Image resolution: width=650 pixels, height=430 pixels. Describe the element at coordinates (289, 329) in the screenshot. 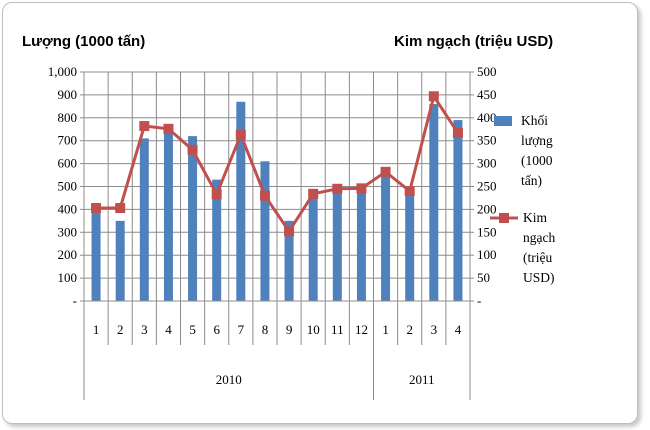

I see `x-tick-label: 9` at that location.